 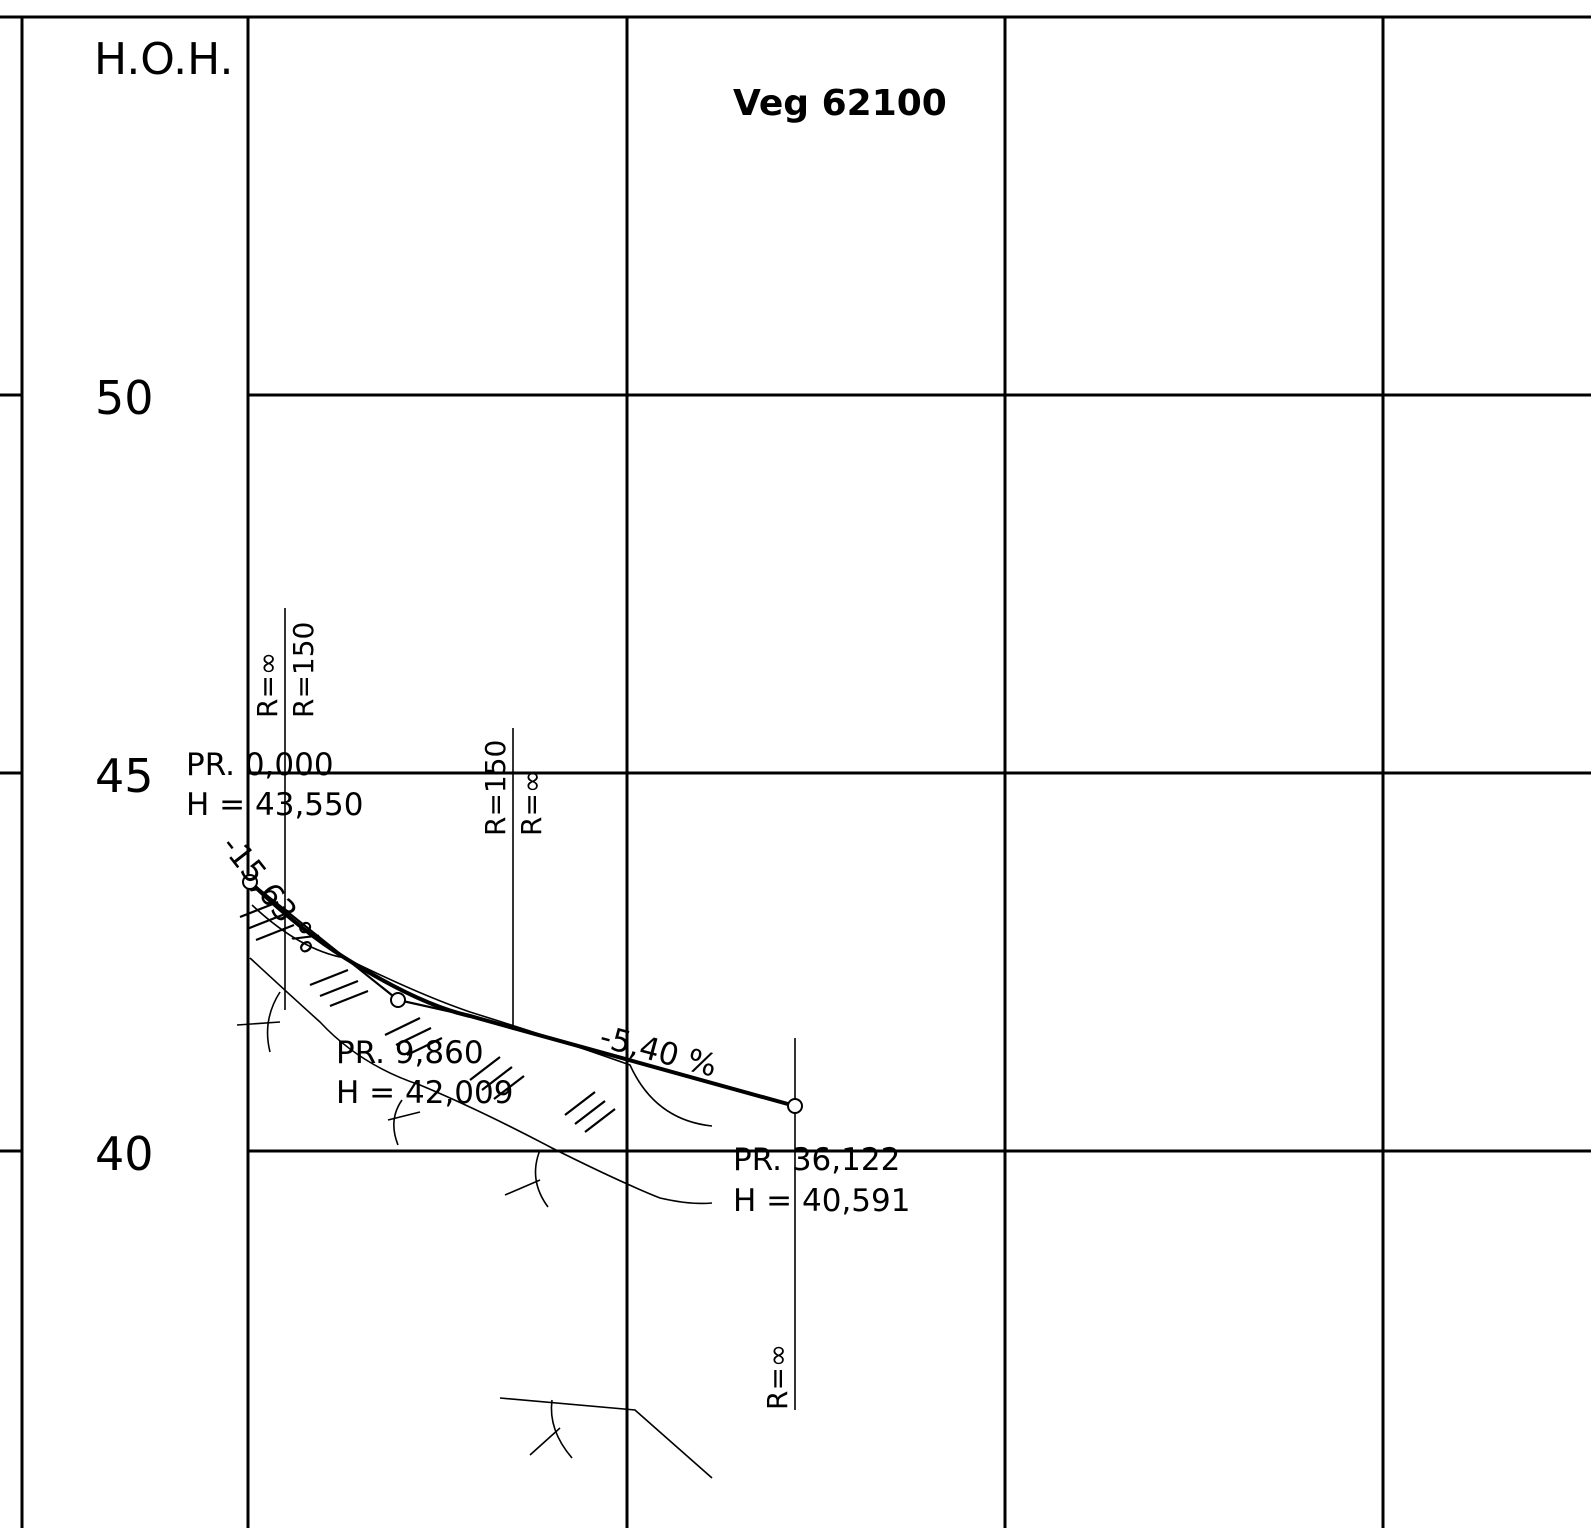 What do you see at coordinates (495, 788) in the screenshot?
I see `radius-label-2: R=150` at bounding box center [495, 788].